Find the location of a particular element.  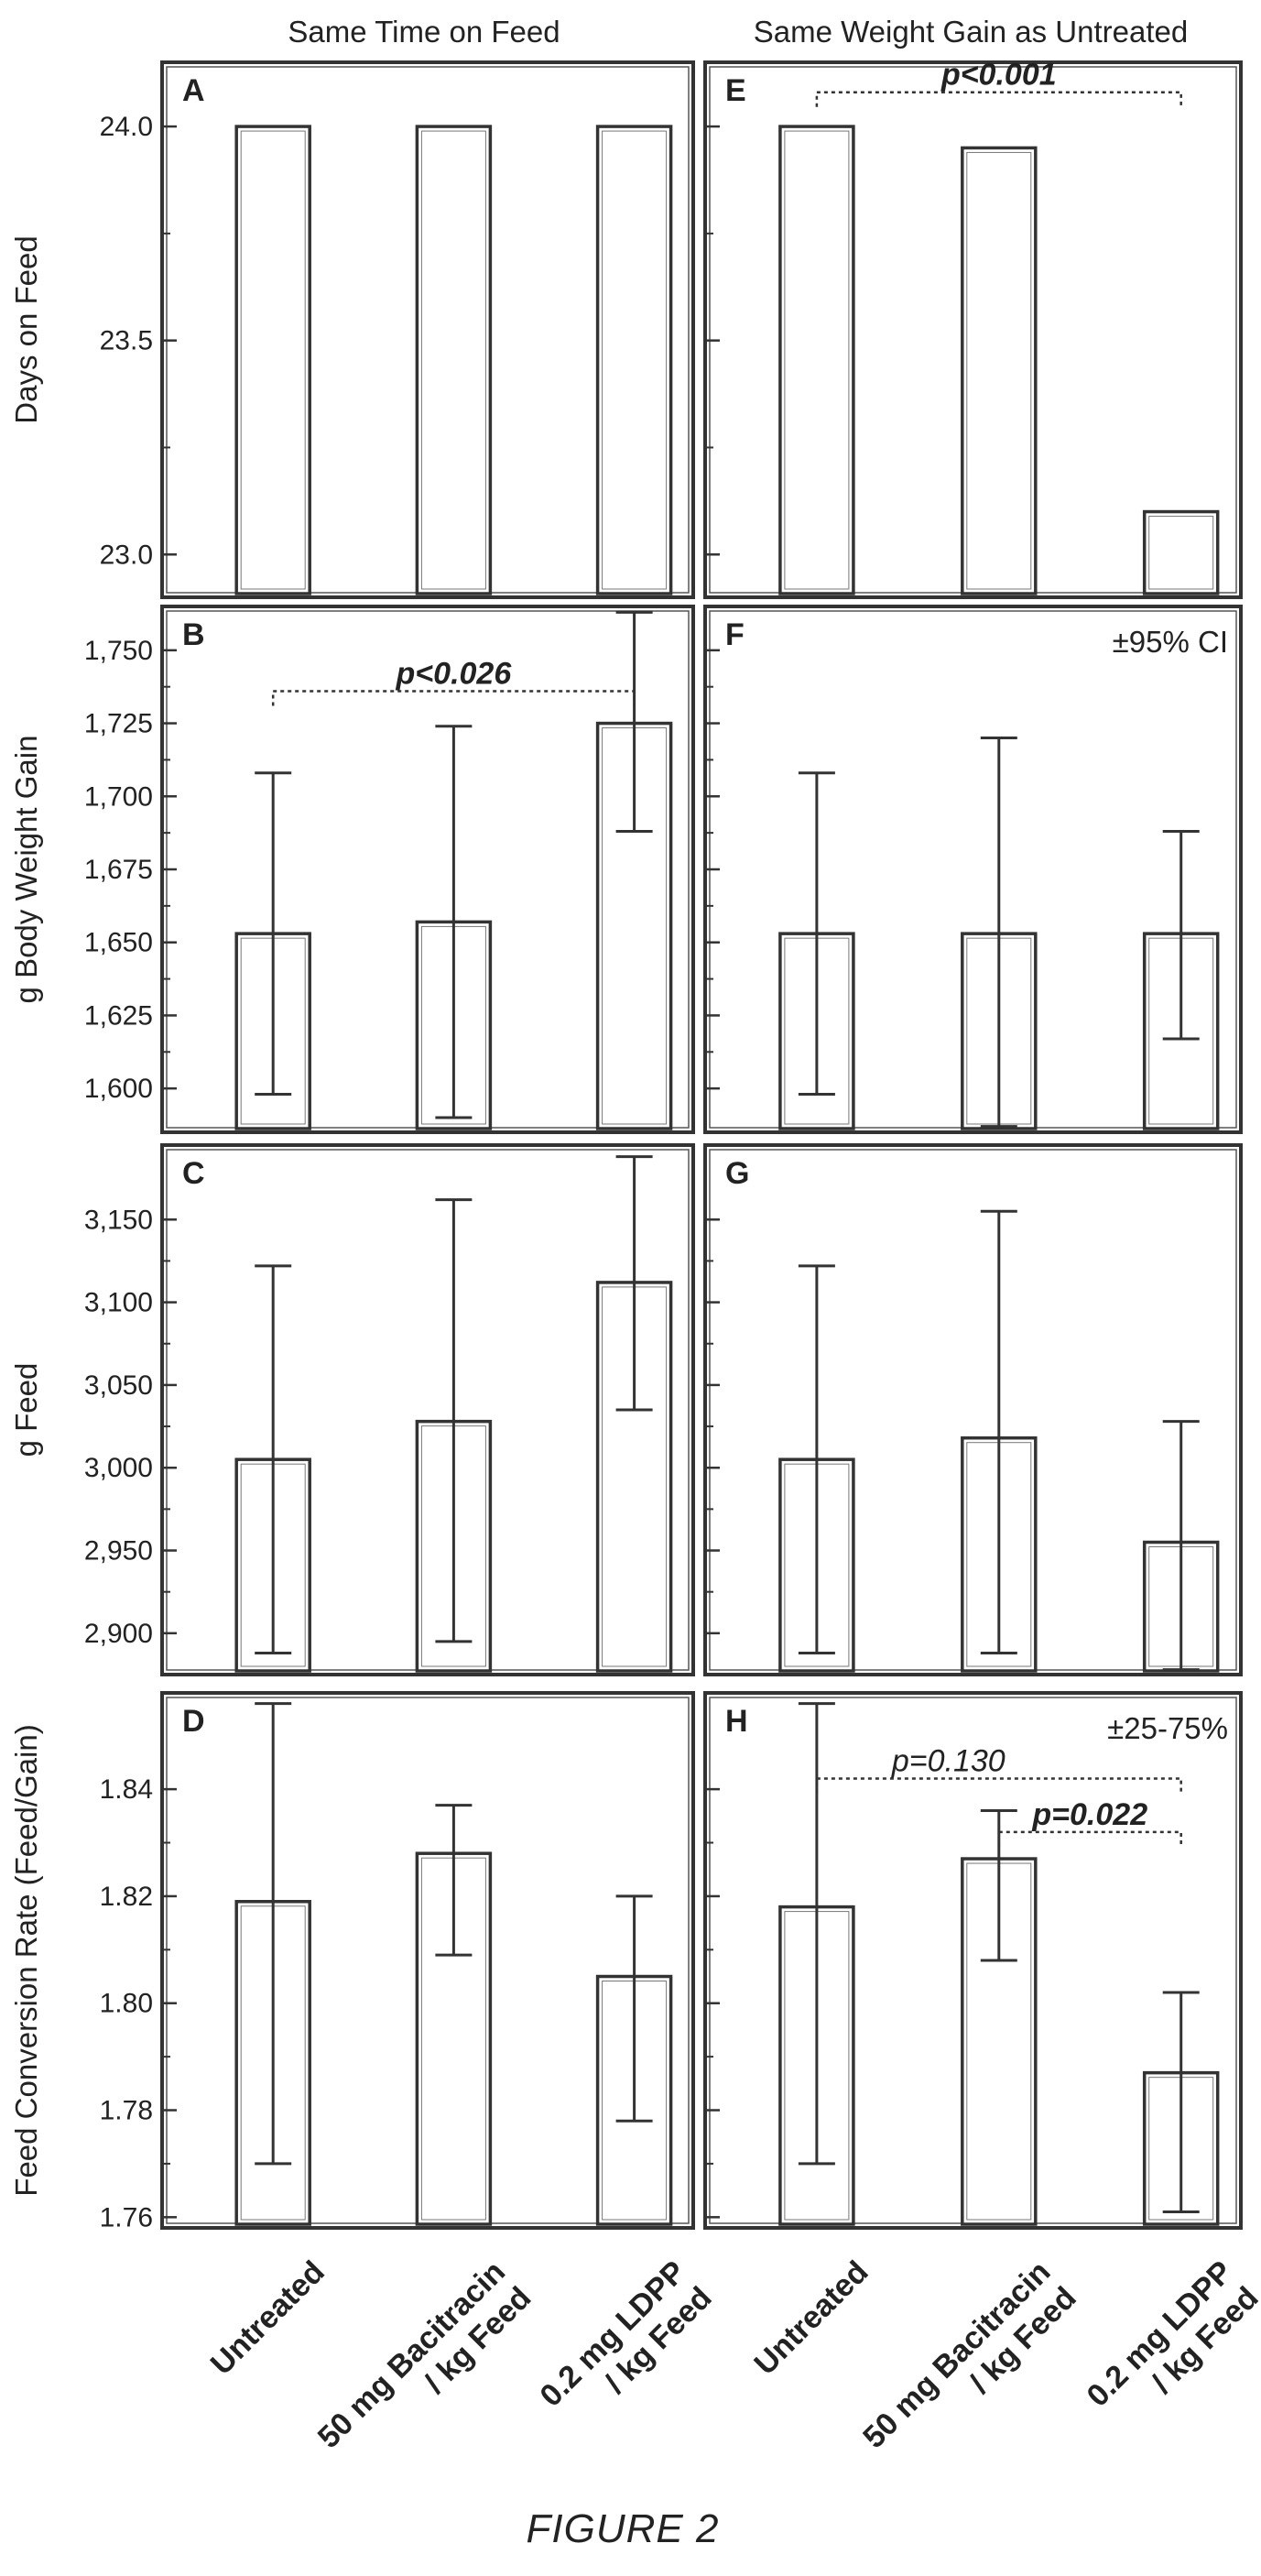

panel-g: G is located at coordinates (973, 1410).